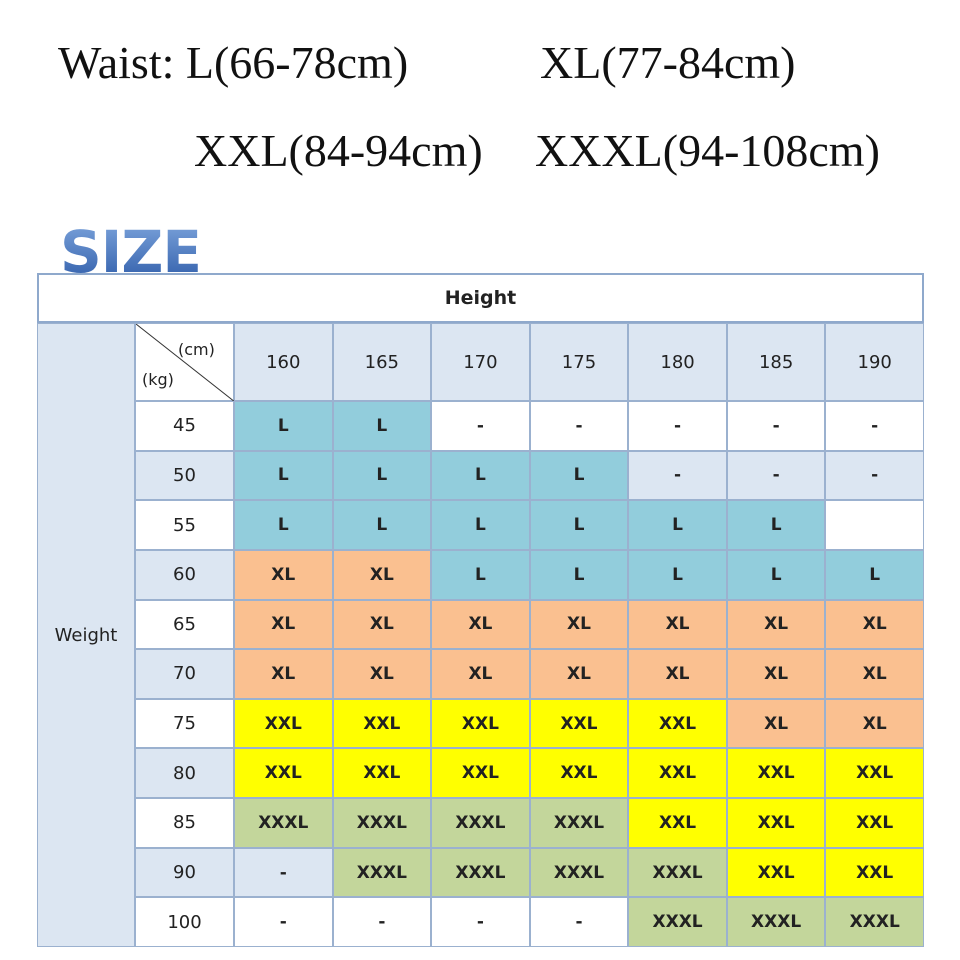 The height and width of the screenshot is (960, 960). Describe the element at coordinates (196, 349) in the screenshot. I see `corner-cm: (cm)` at that location.